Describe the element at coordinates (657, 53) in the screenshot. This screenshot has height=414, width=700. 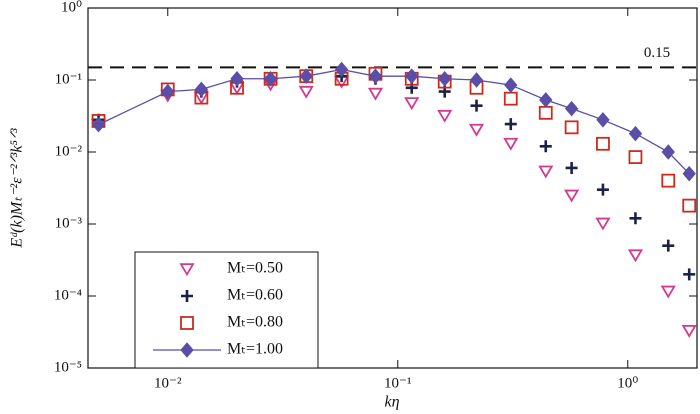
I see `reference-label: 0.15` at that location.